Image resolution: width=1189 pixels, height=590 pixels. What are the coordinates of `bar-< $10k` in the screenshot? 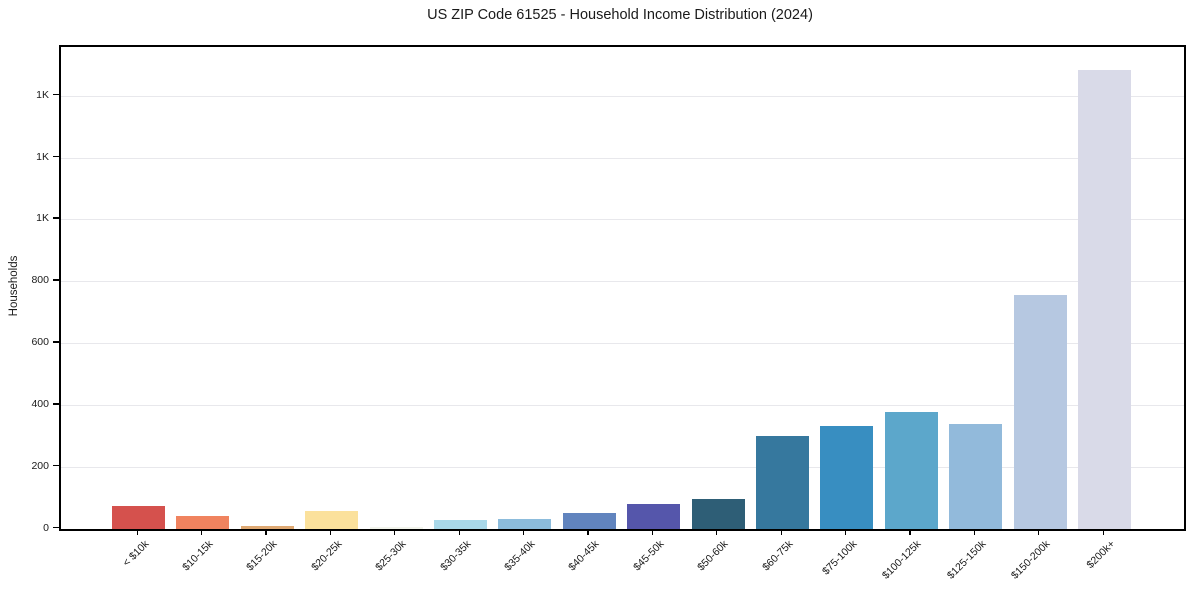 It's located at (138, 517).